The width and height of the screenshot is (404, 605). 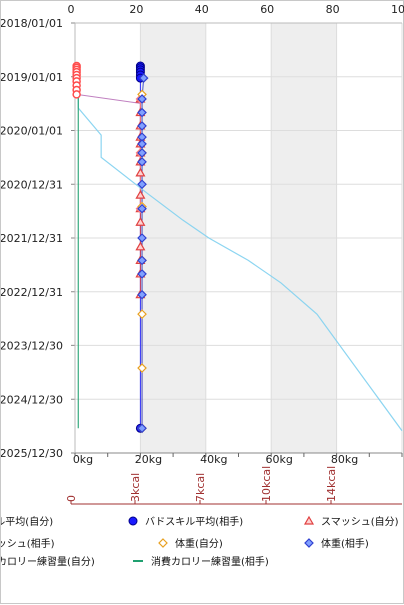 What do you see at coordinates (331, 484) in the screenshot?
I see `cal-tick-label: 14kcal` at bounding box center [331, 484].